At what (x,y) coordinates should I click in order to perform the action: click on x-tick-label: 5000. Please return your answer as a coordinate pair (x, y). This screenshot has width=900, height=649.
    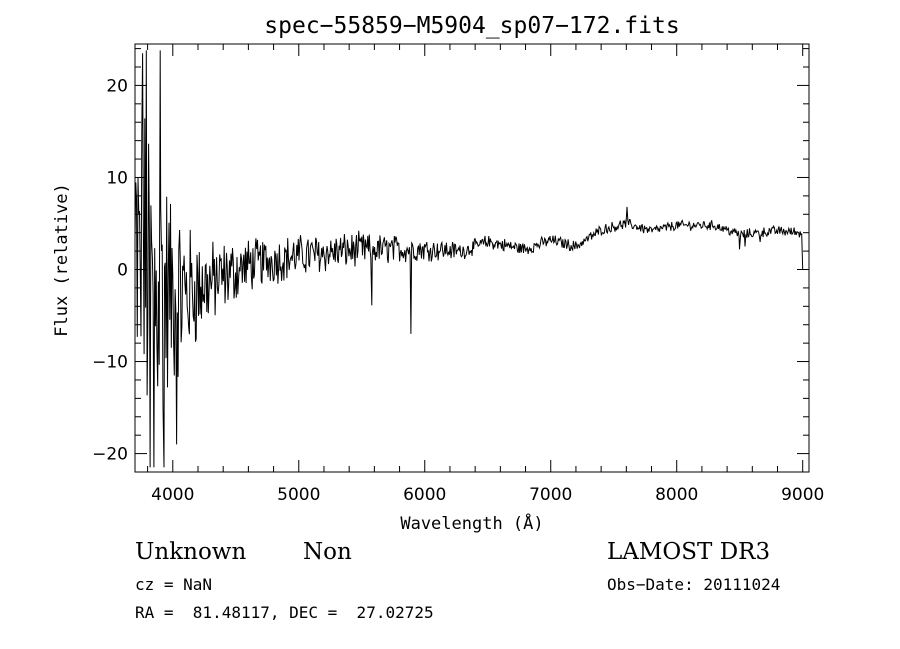
    Looking at the image, I should click on (298, 495).